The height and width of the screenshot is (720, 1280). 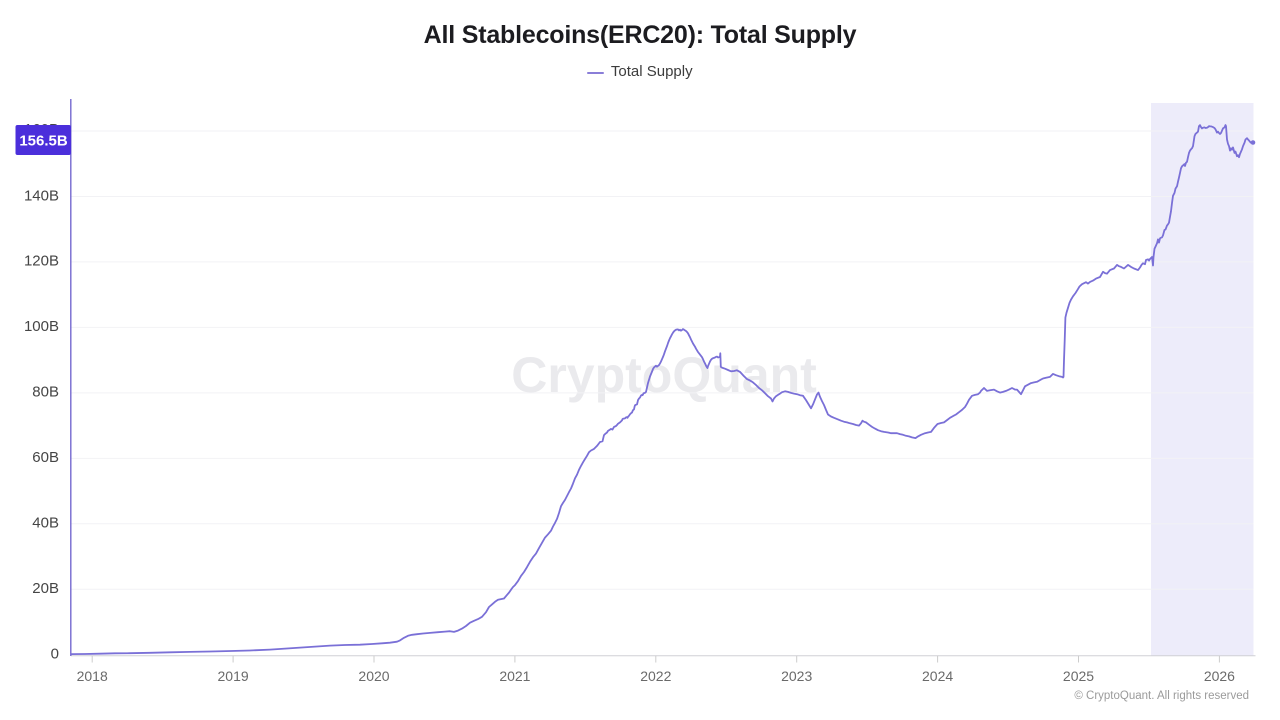 I want to click on svg-text: 2026, so click(x=1219, y=676).